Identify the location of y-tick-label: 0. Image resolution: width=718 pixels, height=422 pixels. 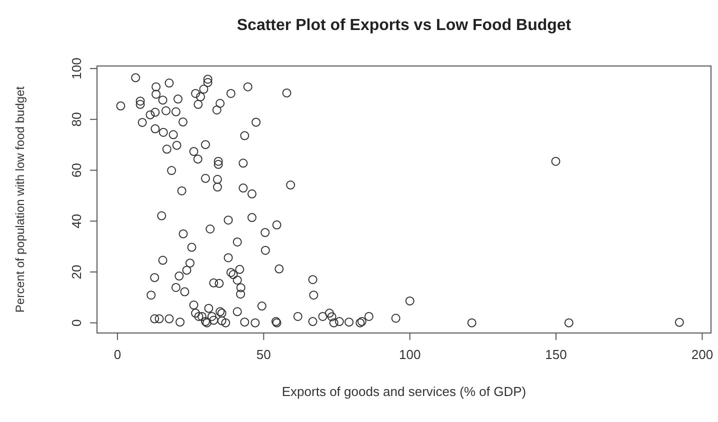
(76, 322).